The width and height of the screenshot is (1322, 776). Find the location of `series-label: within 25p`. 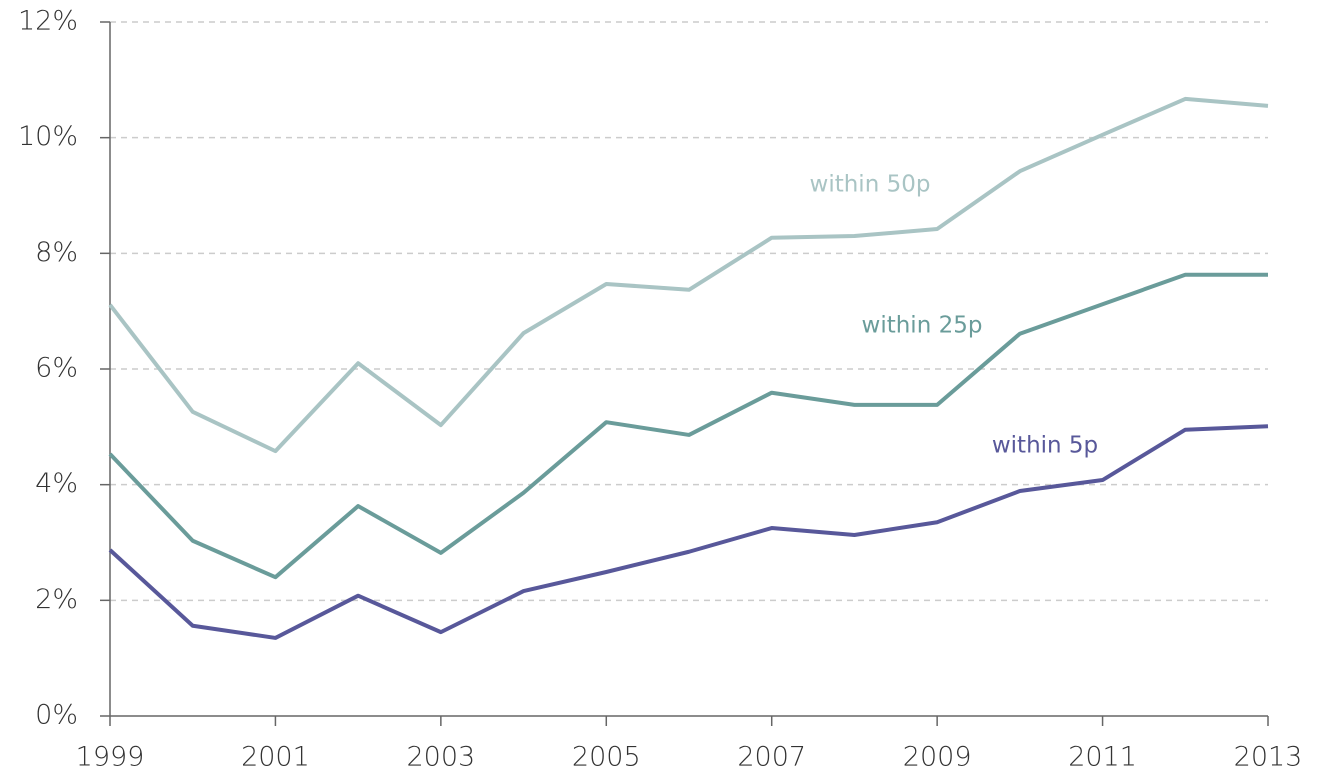

series-label: within 25p is located at coordinates (922, 326).